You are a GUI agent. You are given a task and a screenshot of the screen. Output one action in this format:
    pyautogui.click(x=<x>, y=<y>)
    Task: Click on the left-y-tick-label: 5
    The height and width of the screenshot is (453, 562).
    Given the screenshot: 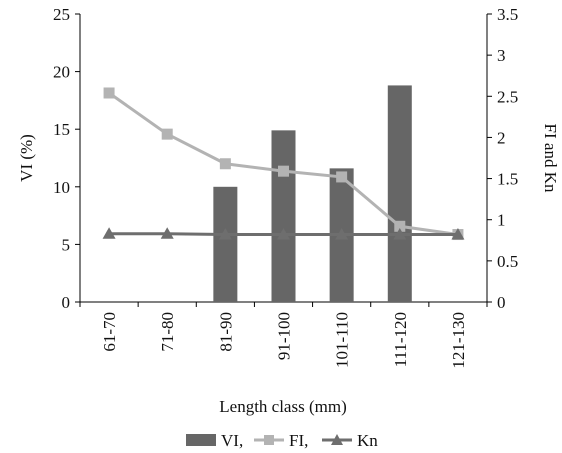 What is the action you would take?
    pyautogui.click(x=66, y=244)
    